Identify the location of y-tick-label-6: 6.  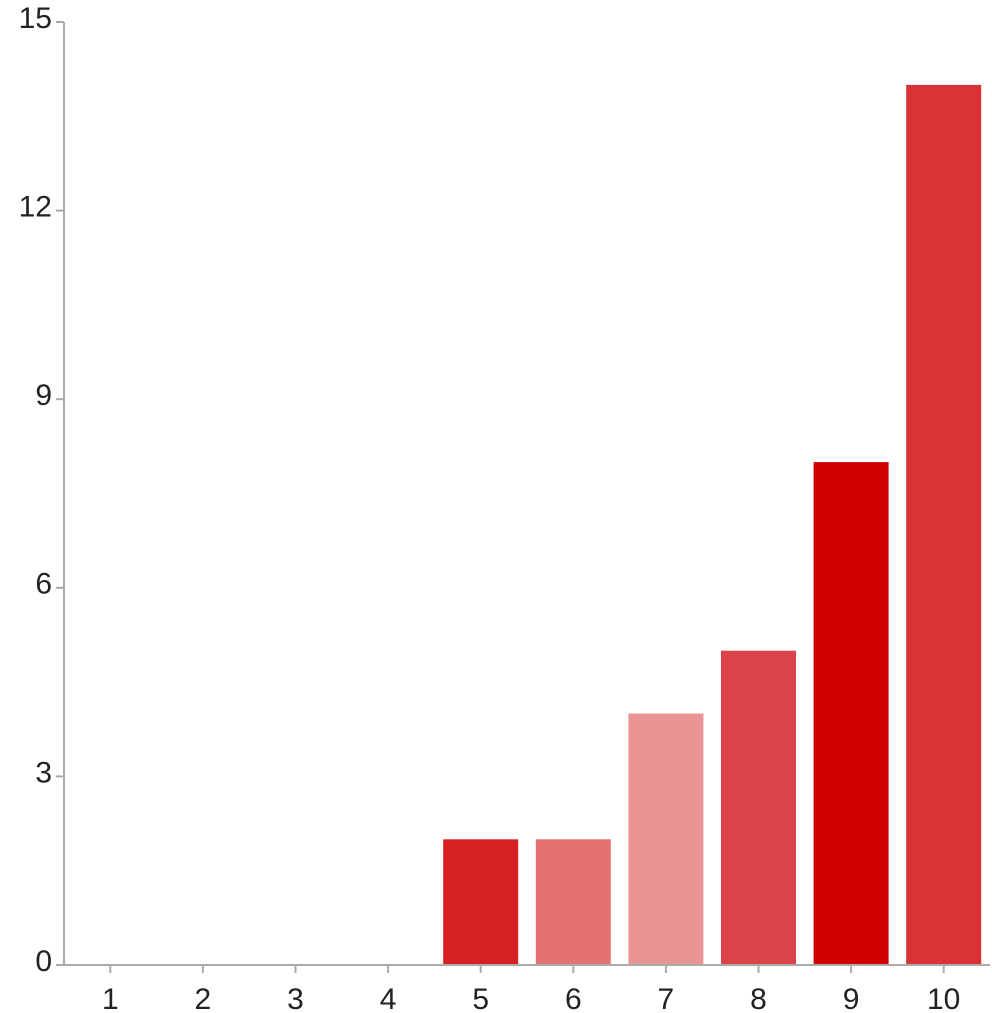
(43, 584).